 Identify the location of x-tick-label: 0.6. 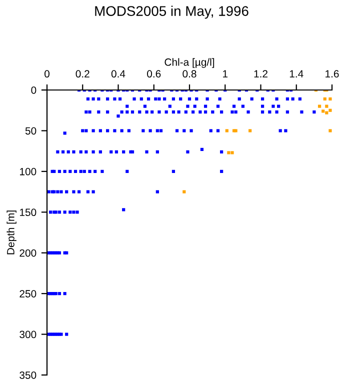
(154, 74).